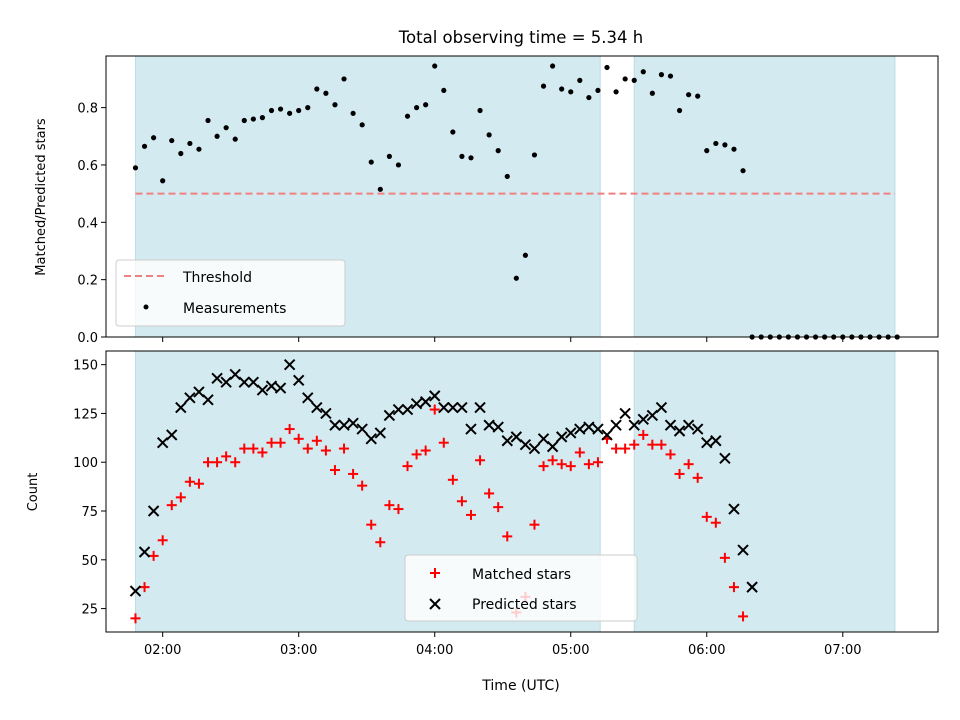  What do you see at coordinates (89, 561) in the screenshot?
I see `y-tick-label: 50` at bounding box center [89, 561].